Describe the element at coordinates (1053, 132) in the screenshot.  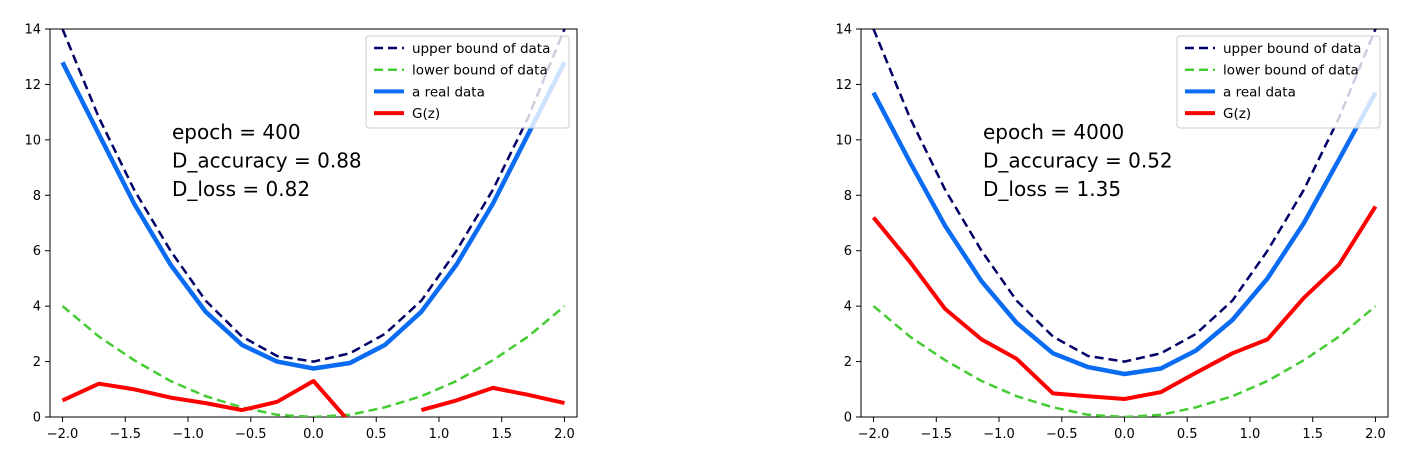
I see `annotation-text: epoch = 4000` at that location.